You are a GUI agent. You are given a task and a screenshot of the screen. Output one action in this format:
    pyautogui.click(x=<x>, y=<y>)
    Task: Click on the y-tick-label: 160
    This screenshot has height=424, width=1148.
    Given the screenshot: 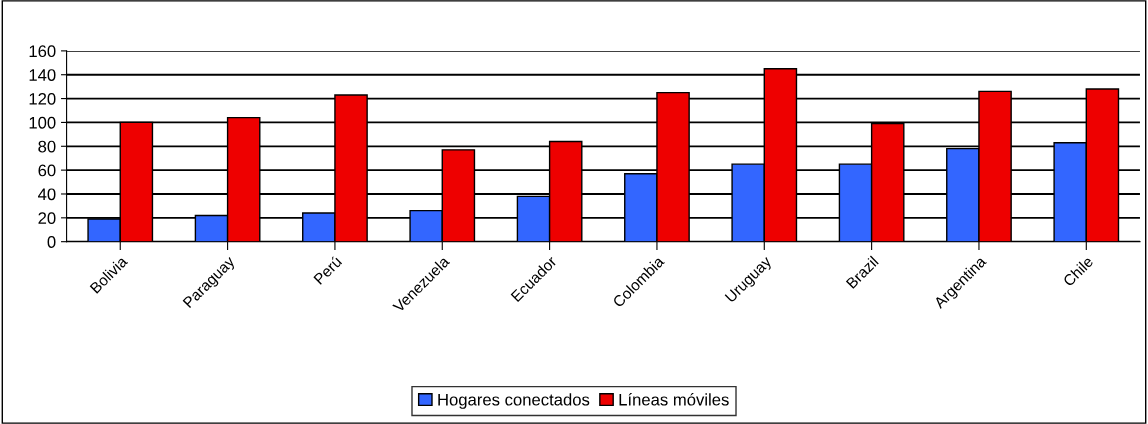 What is the action you would take?
    pyautogui.click(x=42, y=51)
    